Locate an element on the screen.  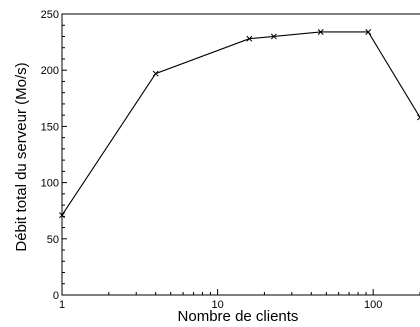
x-axis-label: Nombre de clients is located at coordinates (238, 316).